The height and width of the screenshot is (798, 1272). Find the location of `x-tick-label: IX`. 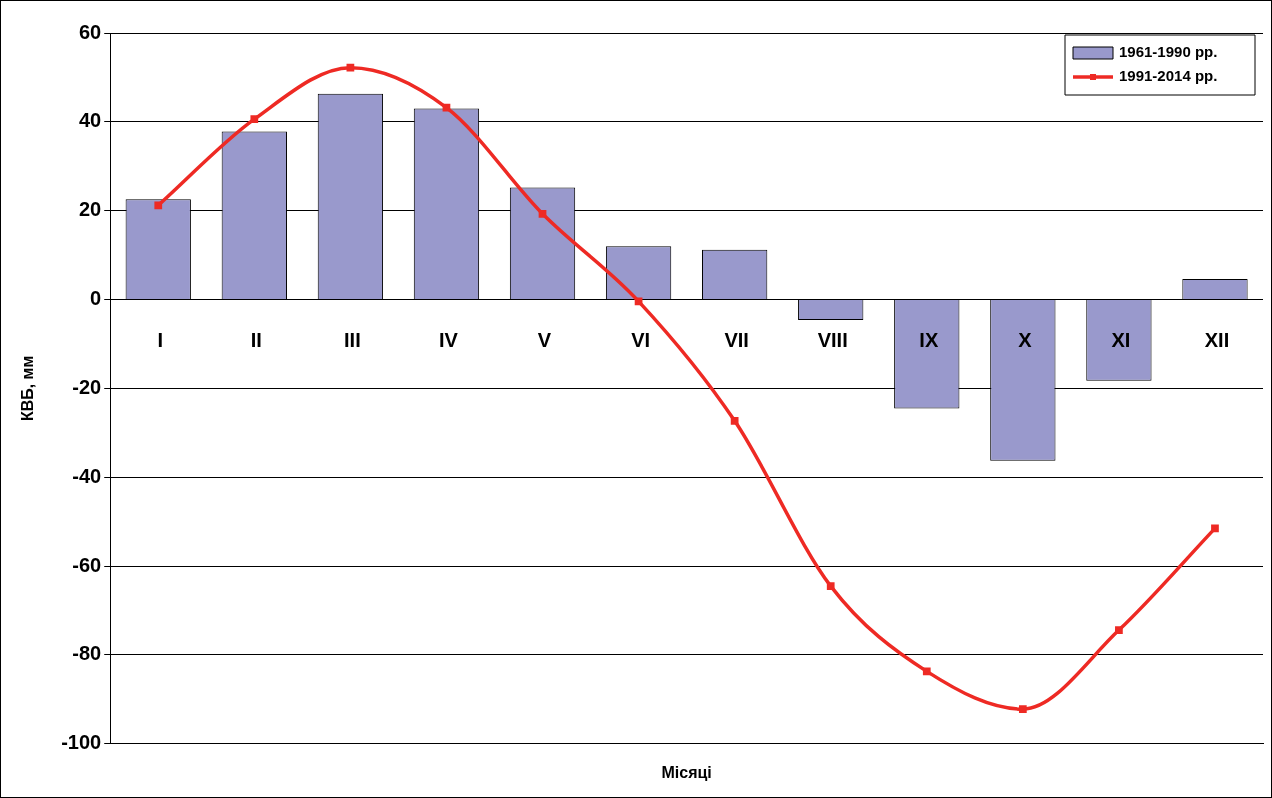

x-tick-label: IX is located at coordinates (929, 340).